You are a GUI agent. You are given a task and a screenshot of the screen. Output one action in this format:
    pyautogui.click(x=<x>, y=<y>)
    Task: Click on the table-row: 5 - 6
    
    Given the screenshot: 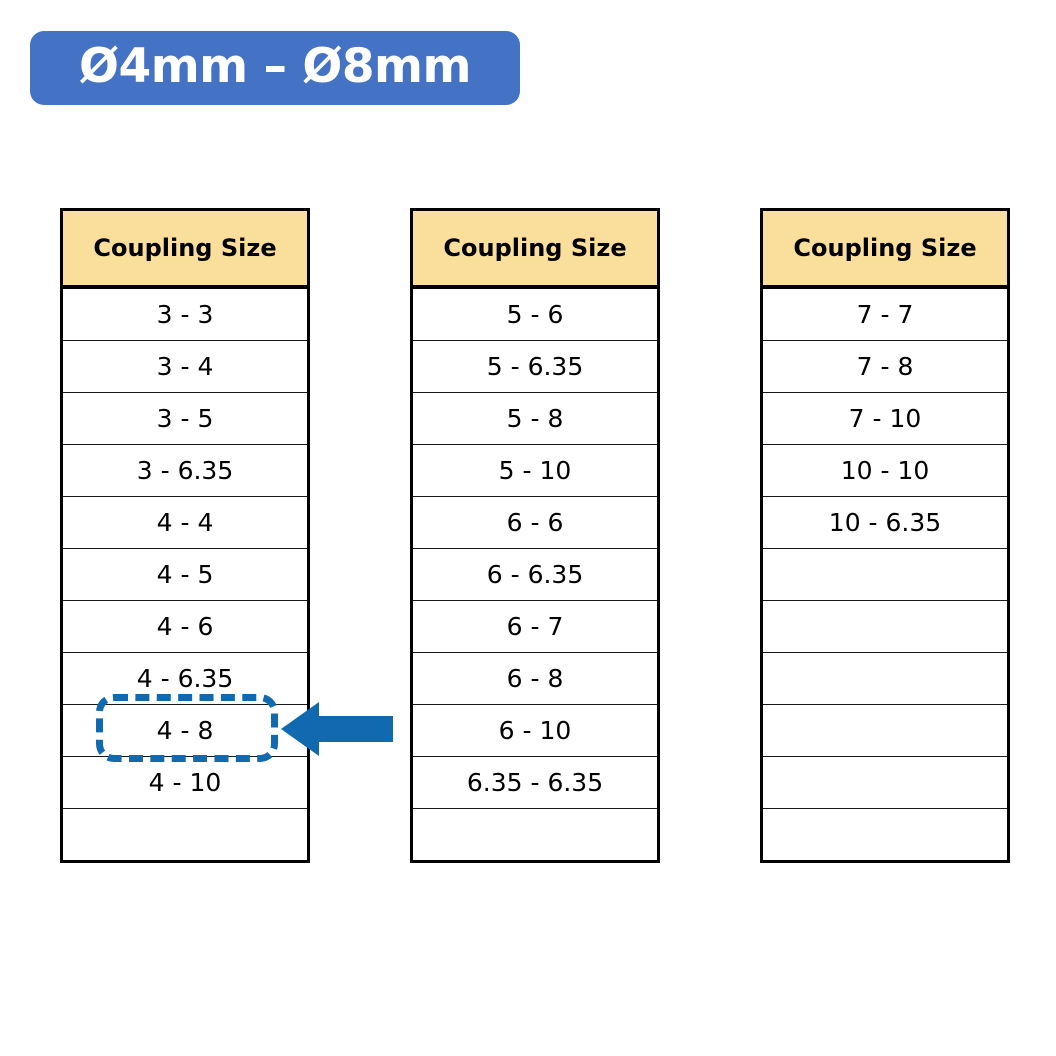 What is the action you would take?
    pyautogui.click(x=535, y=315)
    